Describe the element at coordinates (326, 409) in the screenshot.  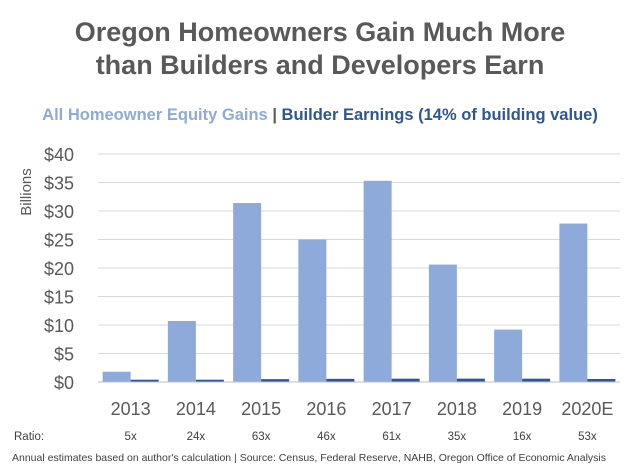
I see `x-tick-label: 2016` at that location.